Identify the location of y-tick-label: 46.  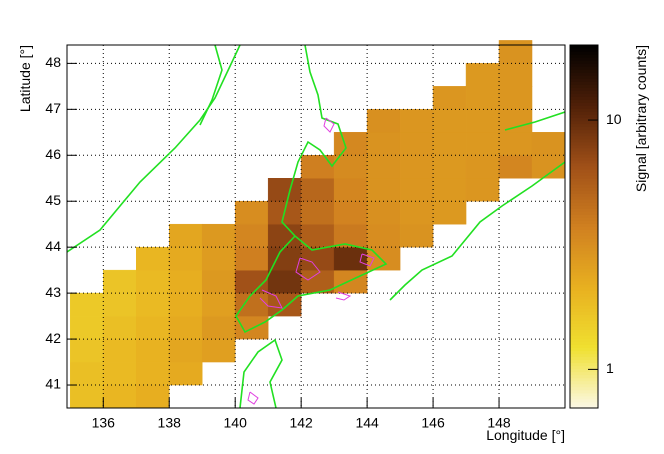
(53, 154).